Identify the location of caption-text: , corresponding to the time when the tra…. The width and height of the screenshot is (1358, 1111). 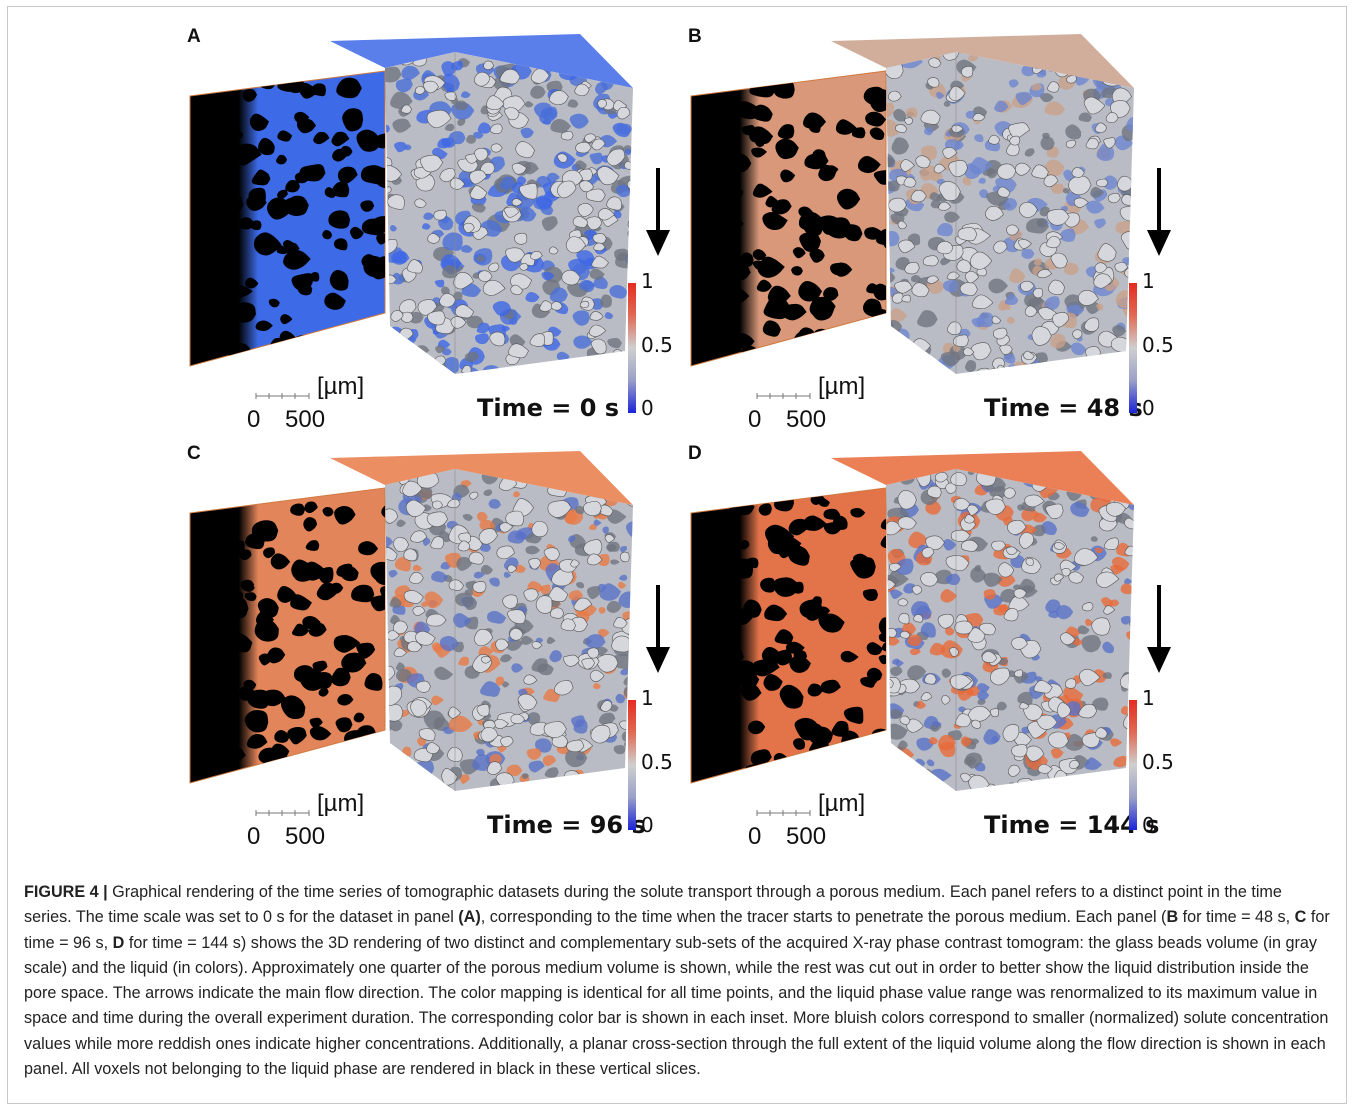
(823, 917).